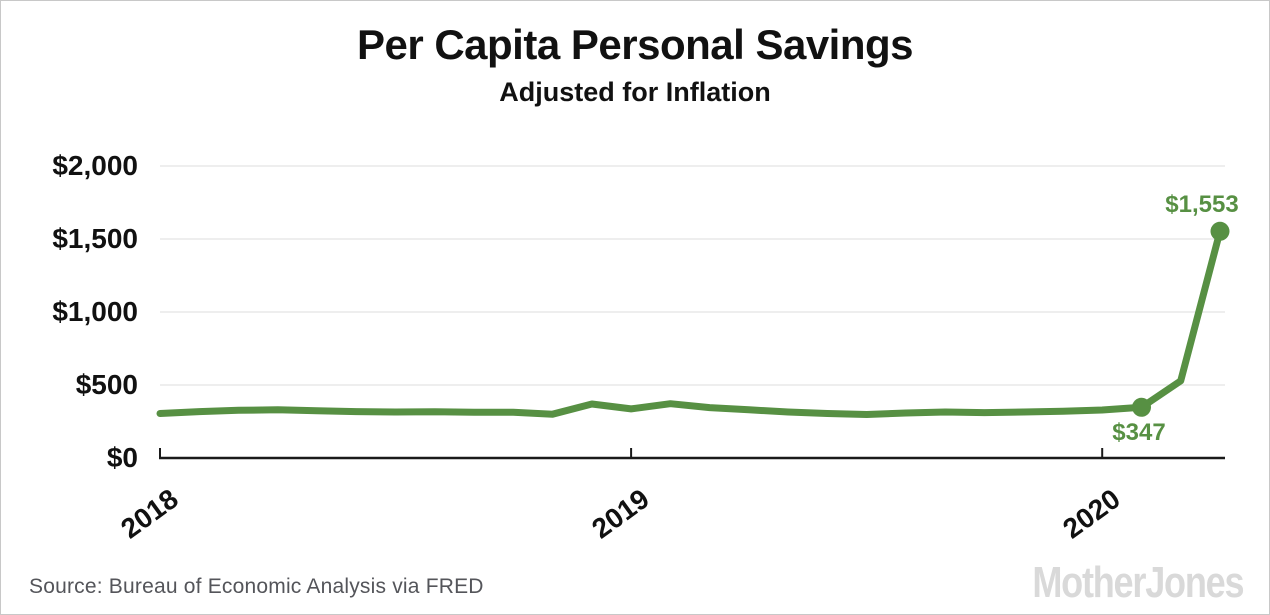 The height and width of the screenshot is (615, 1270). I want to click on point-value-label: $1,553, so click(1202, 204).